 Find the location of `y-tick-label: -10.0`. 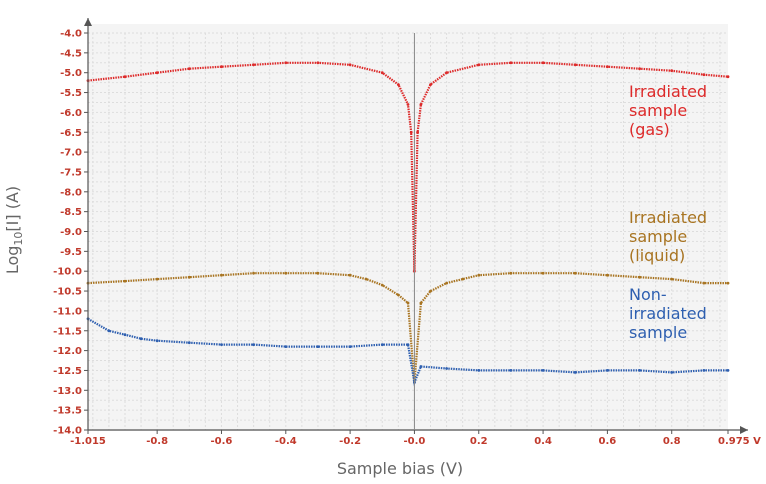

y-tick-label: -10.0 is located at coordinates (67, 272).